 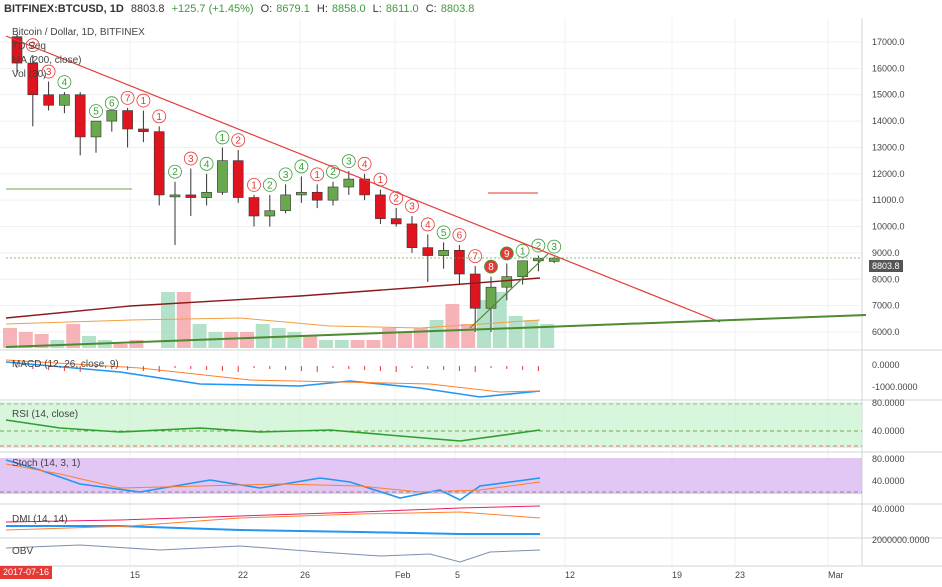 I want to click on price-tick-label: 16000.0, so click(x=888, y=68).